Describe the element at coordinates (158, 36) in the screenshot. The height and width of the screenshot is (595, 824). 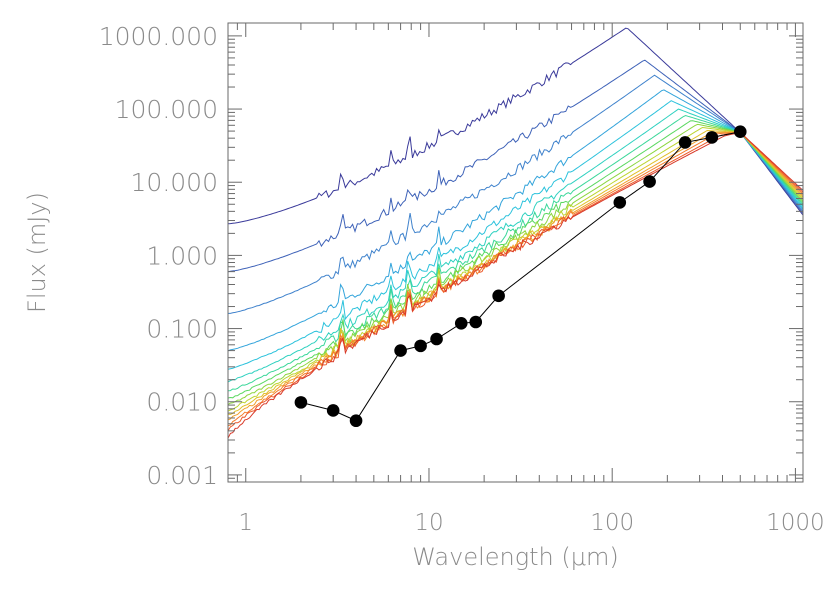
I see `y-tick-label: 1000.000` at that location.